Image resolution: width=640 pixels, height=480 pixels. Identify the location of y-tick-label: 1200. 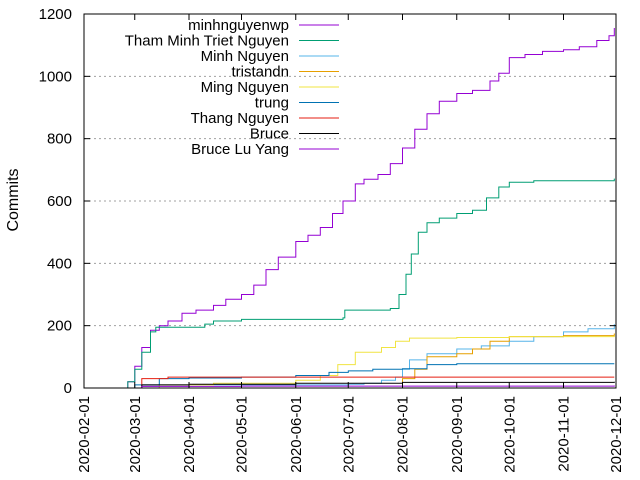
(55, 14).